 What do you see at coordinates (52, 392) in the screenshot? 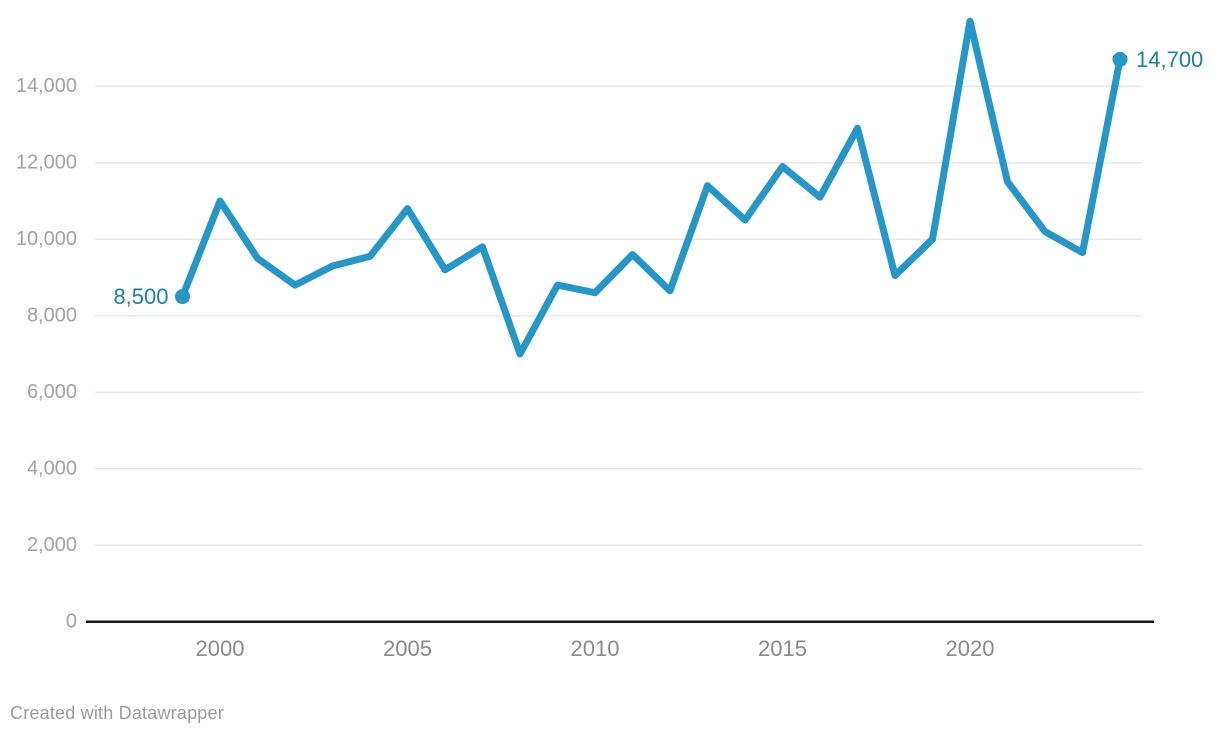
I see `y-tick-label: 6,000` at bounding box center [52, 392].